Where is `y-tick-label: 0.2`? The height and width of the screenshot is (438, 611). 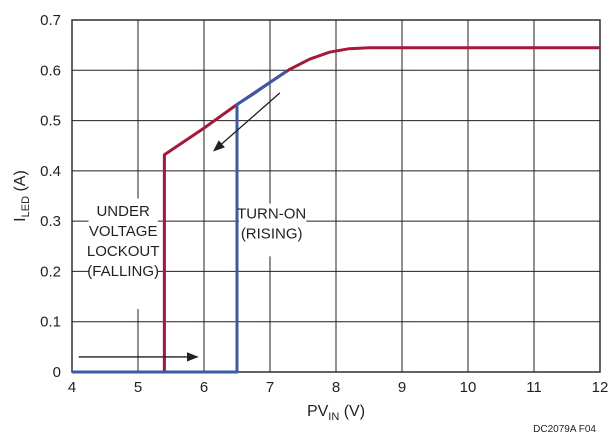
y-tick-label: 0.2 is located at coordinates (50, 271).